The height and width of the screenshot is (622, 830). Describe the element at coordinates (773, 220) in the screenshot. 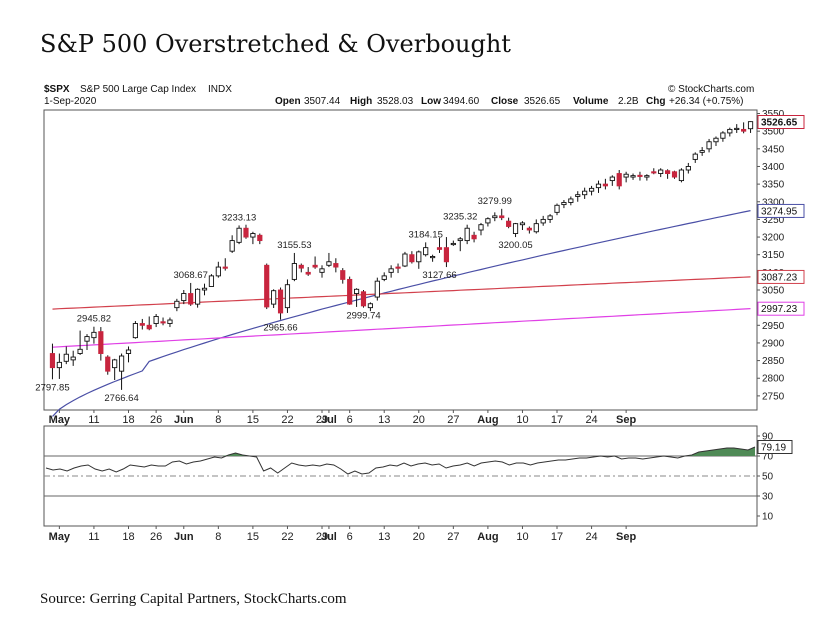

I see `price-tick-label: 3250` at that location.